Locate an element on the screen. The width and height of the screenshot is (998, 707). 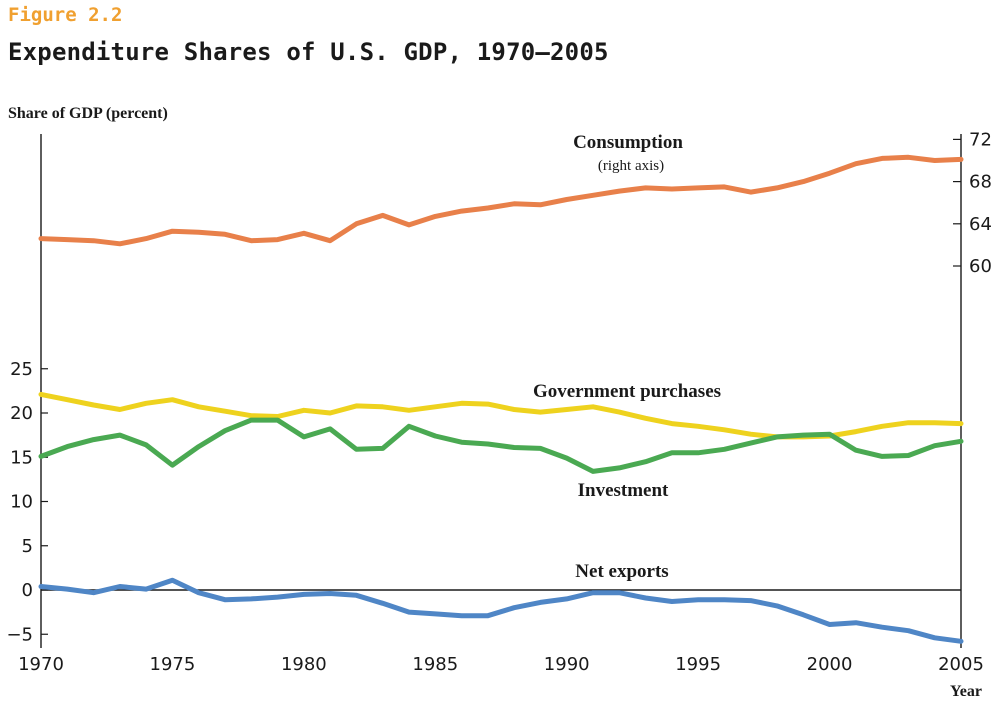
figure-label: Figure 2.2 is located at coordinates (65, 15).